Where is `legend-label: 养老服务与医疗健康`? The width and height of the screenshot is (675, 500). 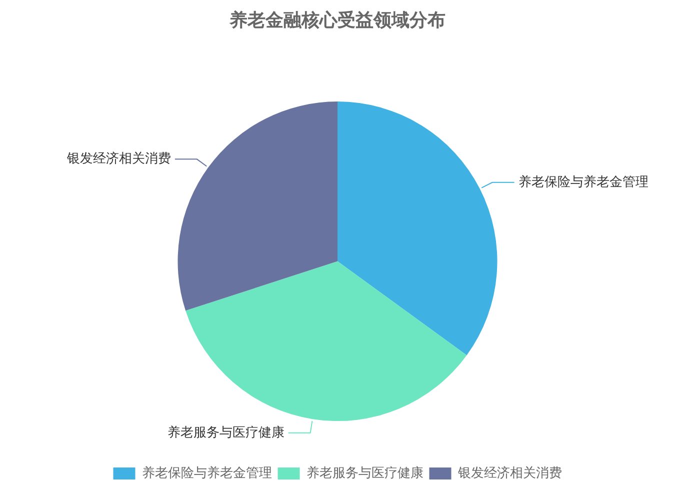 legend-label: 养老服务与医疗健康 is located at coordinates (365, 472).